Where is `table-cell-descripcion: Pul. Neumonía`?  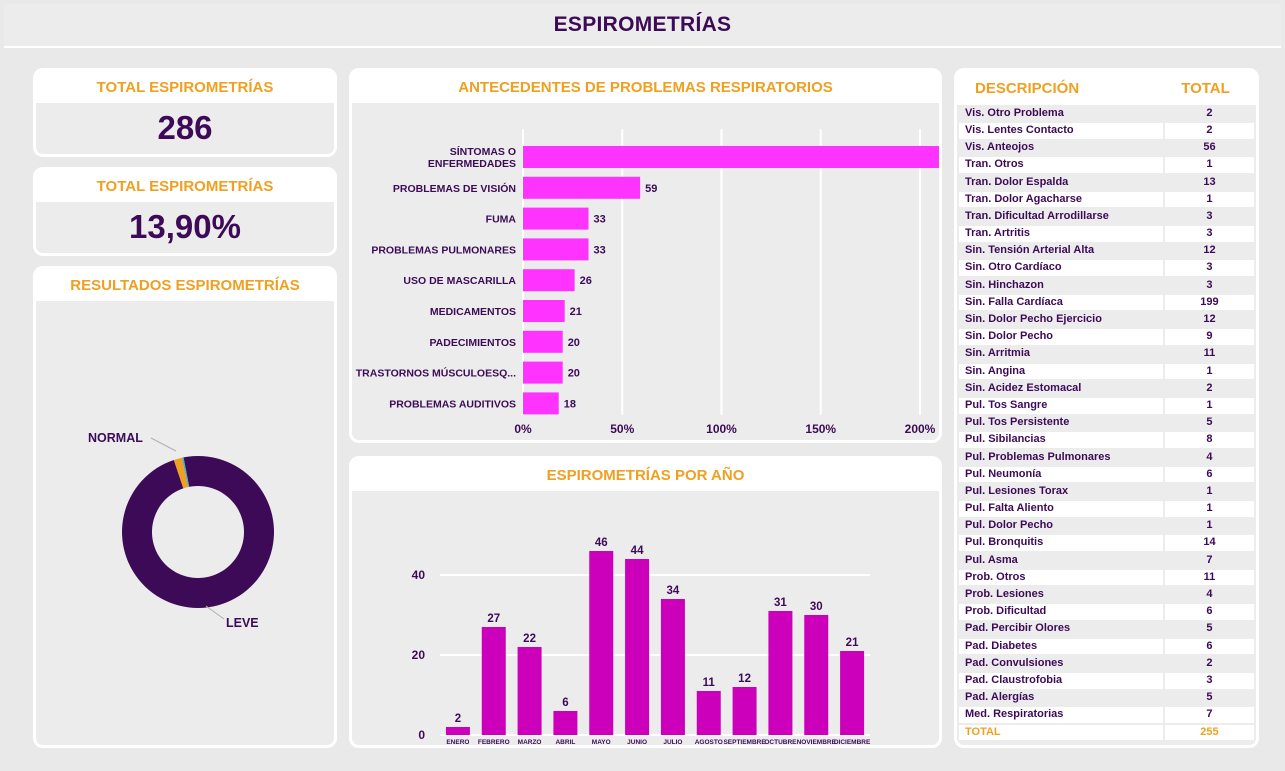 table-cell-descripcion: Pul. Neumonía is located at coordinates (1061, 474).